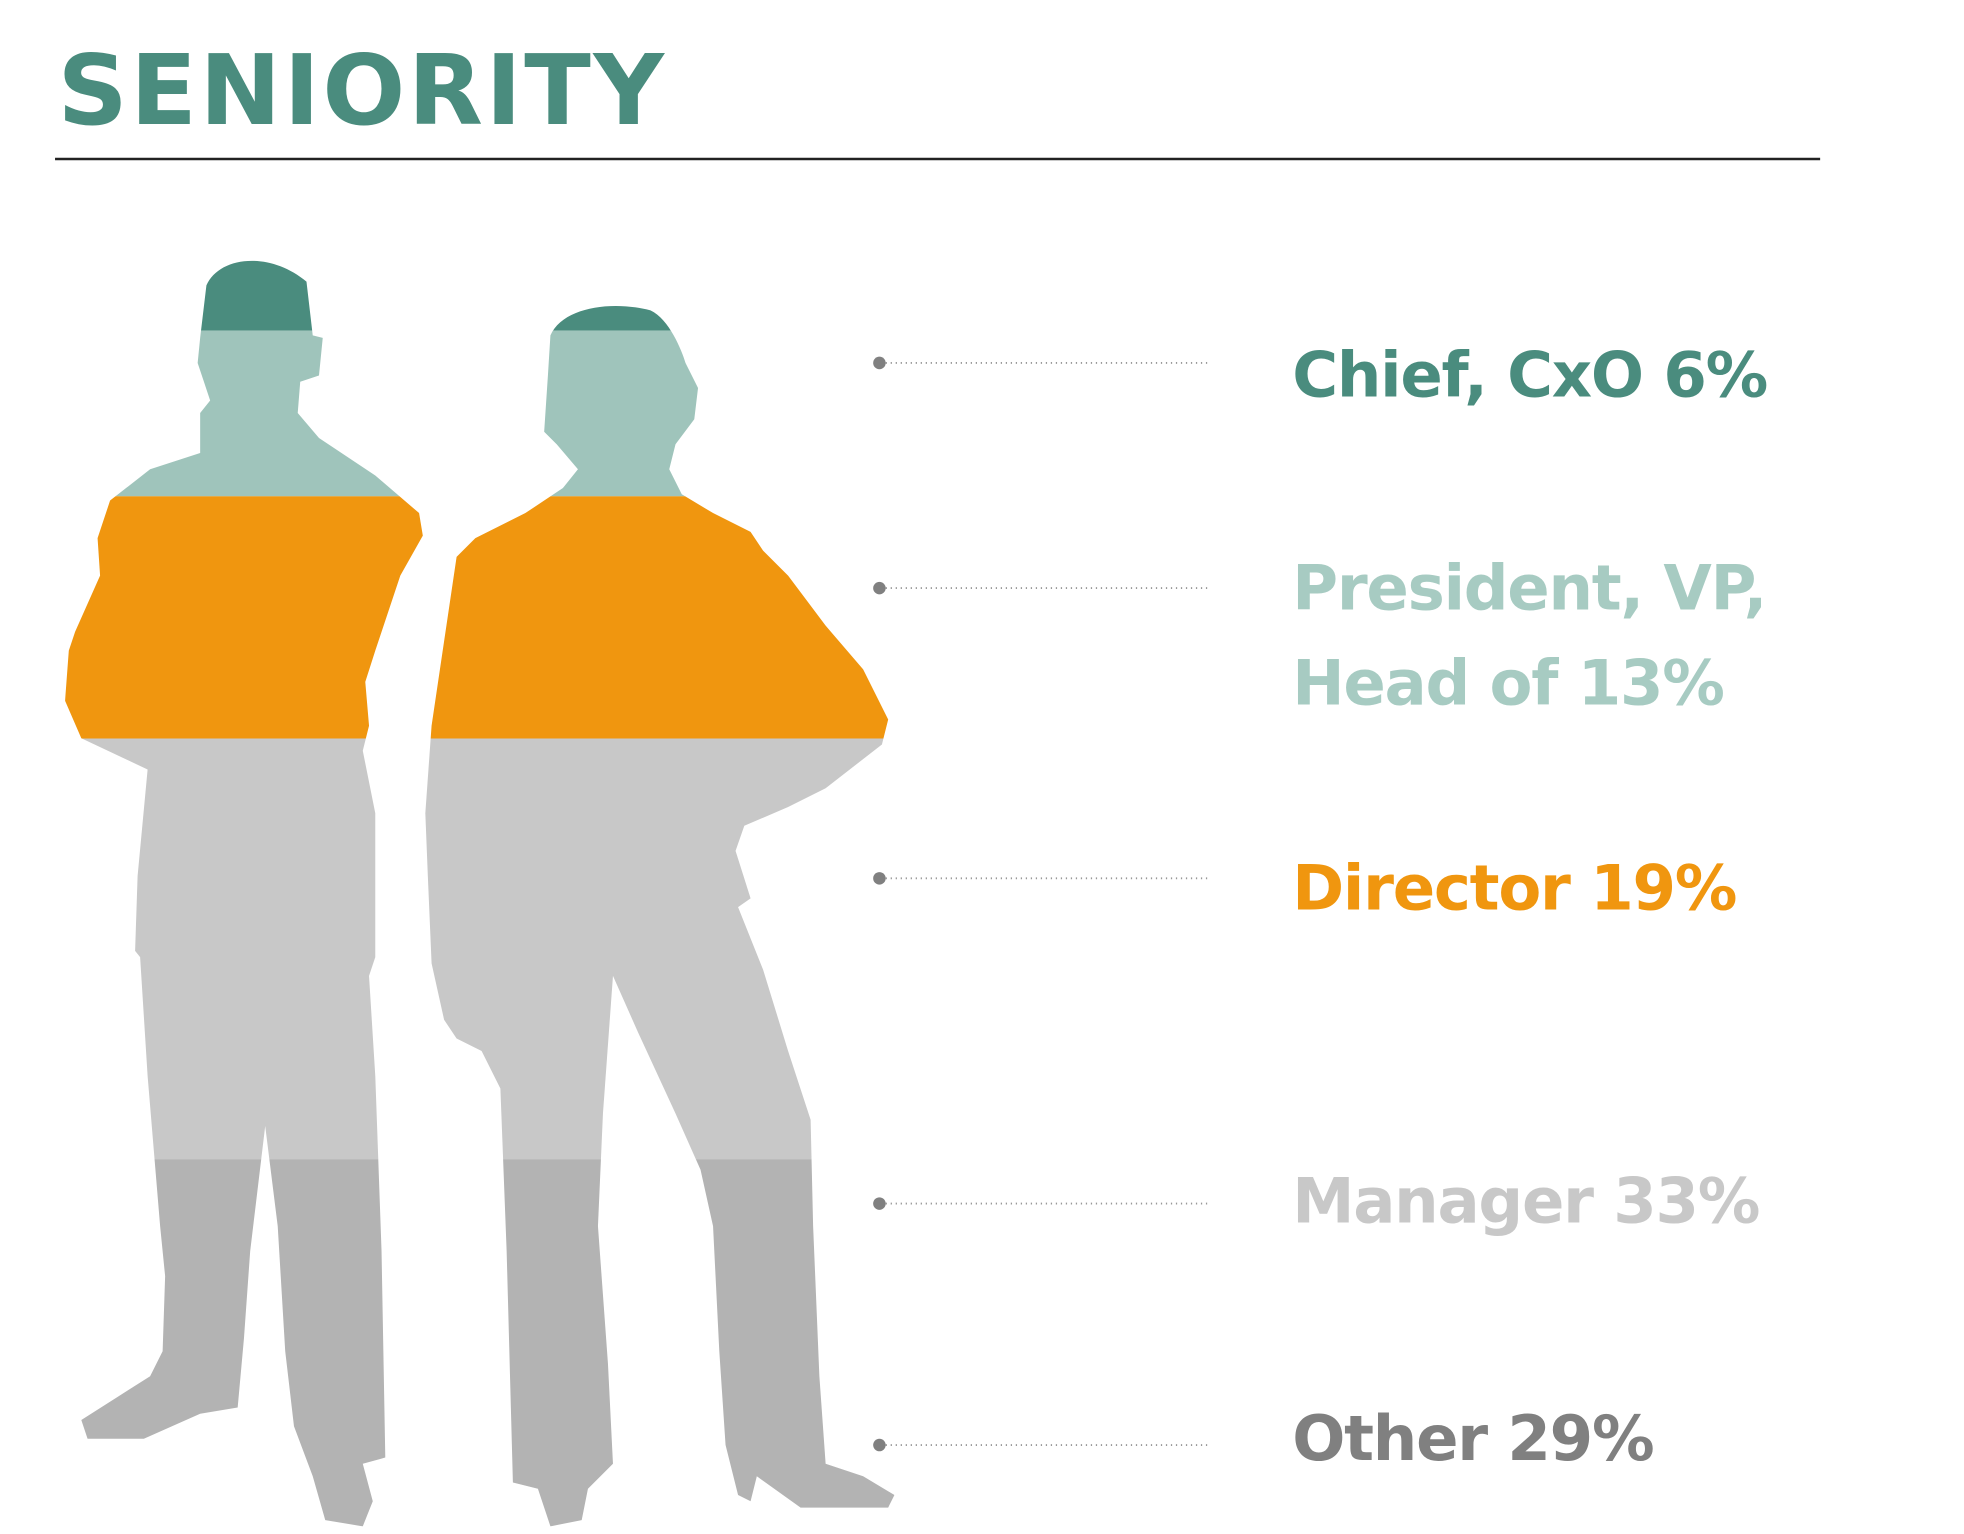 This screenshot has width=1964, height=1534. What do you see at coordinates (1529, 635) in the screenshot?
I see `category-name: President, VP, Head of` at bounding box center [1529, 635].